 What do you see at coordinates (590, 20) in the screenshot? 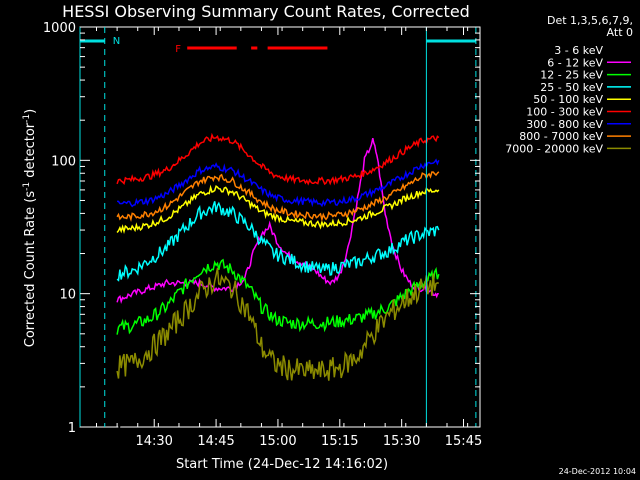
I see `legend-header-line1: Det 1,3,5,6,7,9,` at bounding box center [590, 20].